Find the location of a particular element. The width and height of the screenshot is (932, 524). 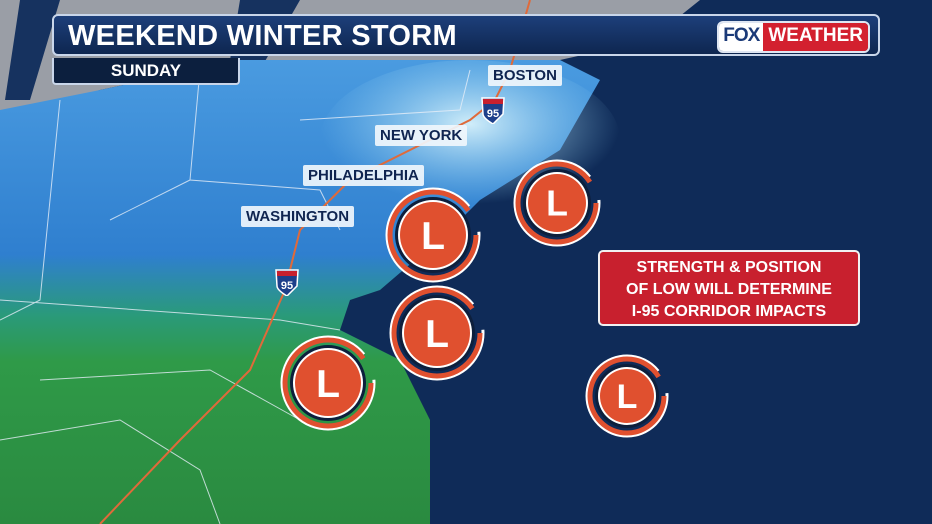

fox-weather-logo: FOX WEATHER is located at coordinates (793, 37).